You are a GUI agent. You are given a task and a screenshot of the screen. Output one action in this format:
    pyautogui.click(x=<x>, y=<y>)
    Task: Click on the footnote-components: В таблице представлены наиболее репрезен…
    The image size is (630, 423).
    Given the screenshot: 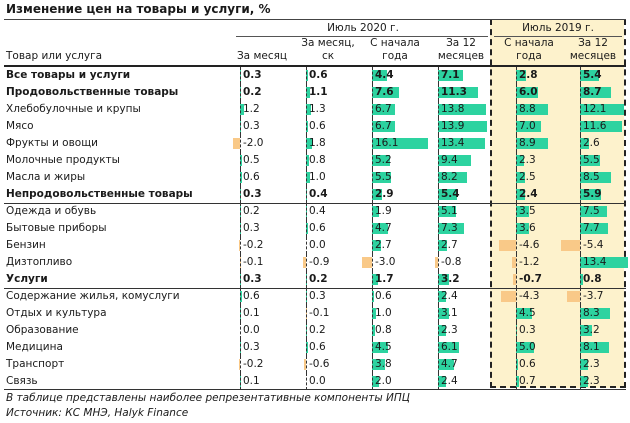 What is the action you would take?
    pyautogui.click(x=208, y=398)
    